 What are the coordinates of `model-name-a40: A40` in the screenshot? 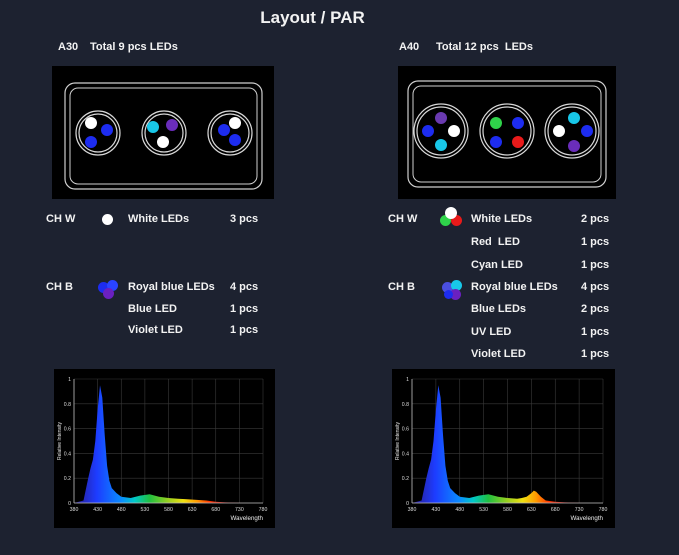 It's located at (409, 47).